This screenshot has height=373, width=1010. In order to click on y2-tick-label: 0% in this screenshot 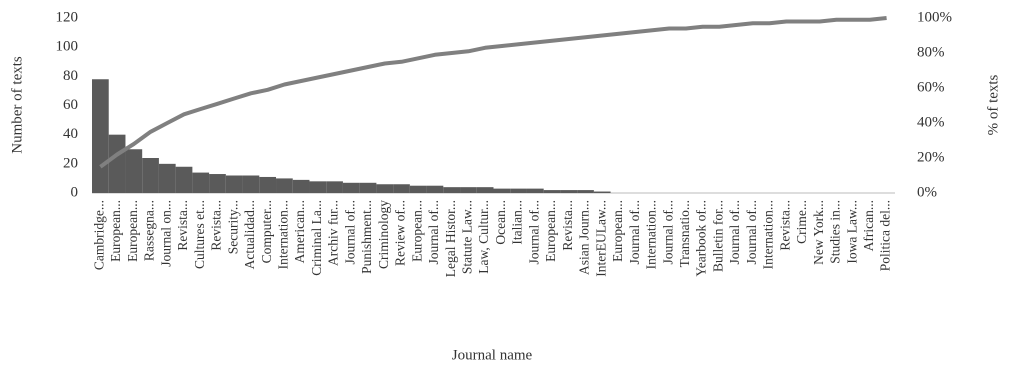, I will do `click(927, 192)`.